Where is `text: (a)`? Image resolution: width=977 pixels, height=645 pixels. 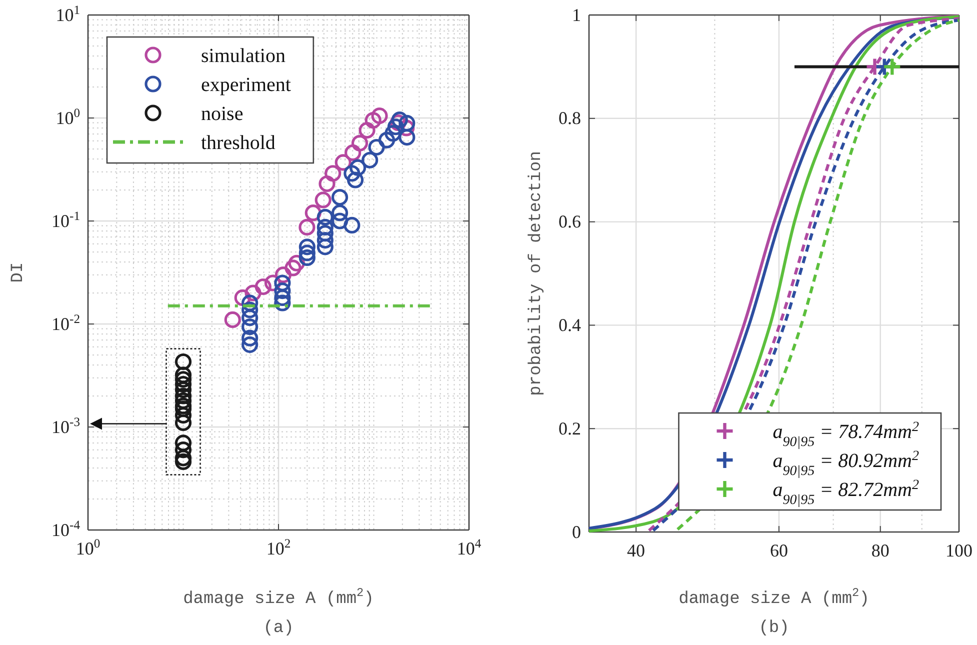 text: (a) is located at coordinates (278, 628).